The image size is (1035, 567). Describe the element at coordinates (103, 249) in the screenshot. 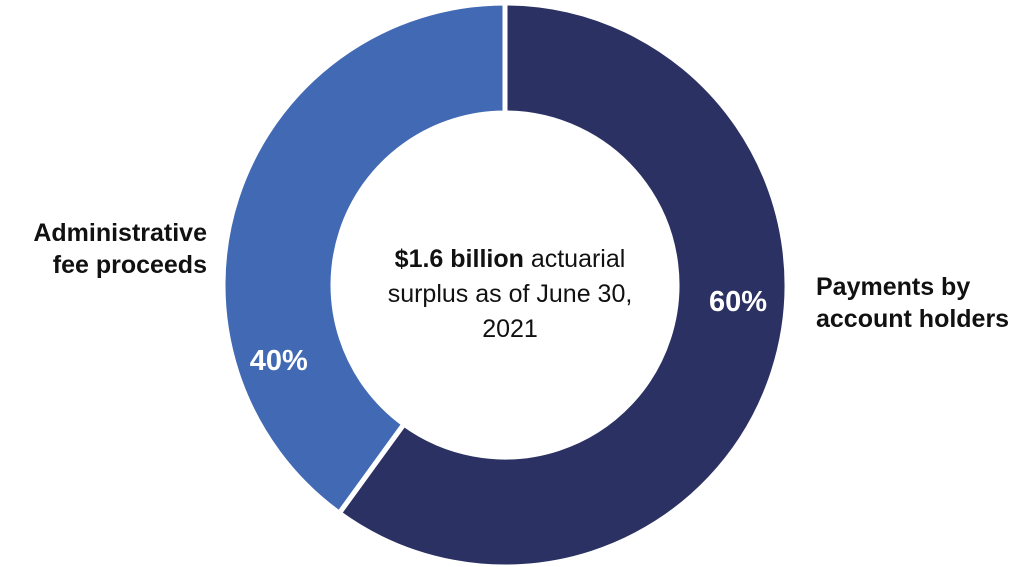

I see `category-label-administrative-fee-proceeds: Administrative fee proceeds` at that location.